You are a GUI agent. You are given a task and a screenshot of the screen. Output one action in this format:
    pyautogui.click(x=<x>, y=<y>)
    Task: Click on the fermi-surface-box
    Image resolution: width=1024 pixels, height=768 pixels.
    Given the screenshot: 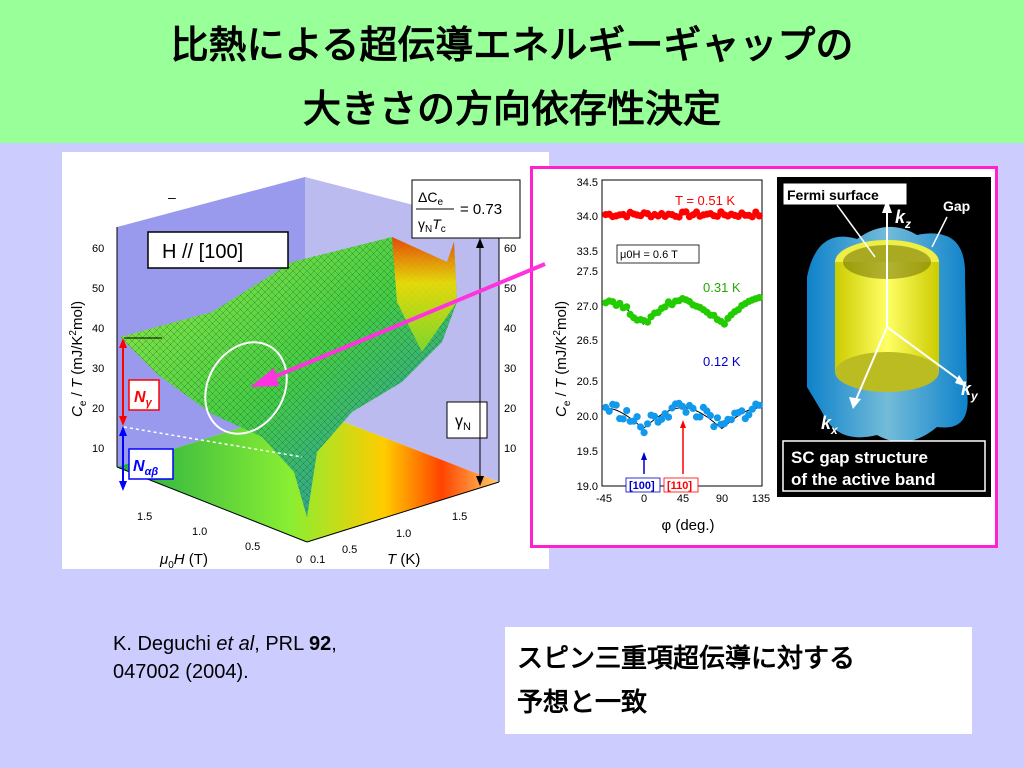 What is the action you would take?
    pyautogui.click(x=845, y=194)
    